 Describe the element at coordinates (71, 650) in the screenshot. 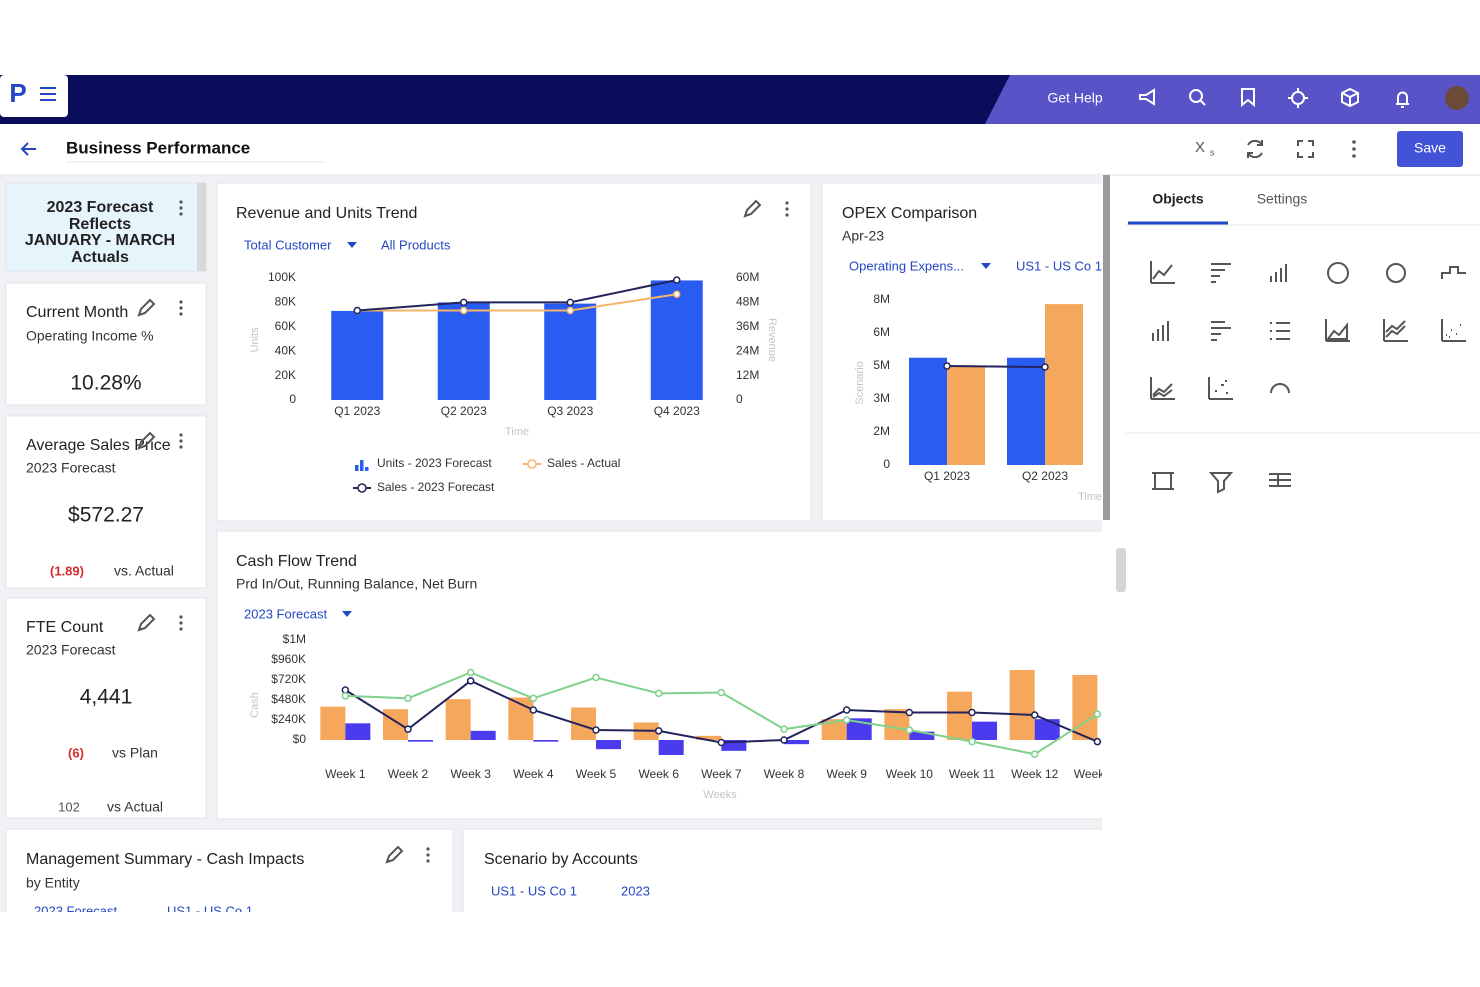

I see `kpi-subtitle: 2023 Forecast` at that location.